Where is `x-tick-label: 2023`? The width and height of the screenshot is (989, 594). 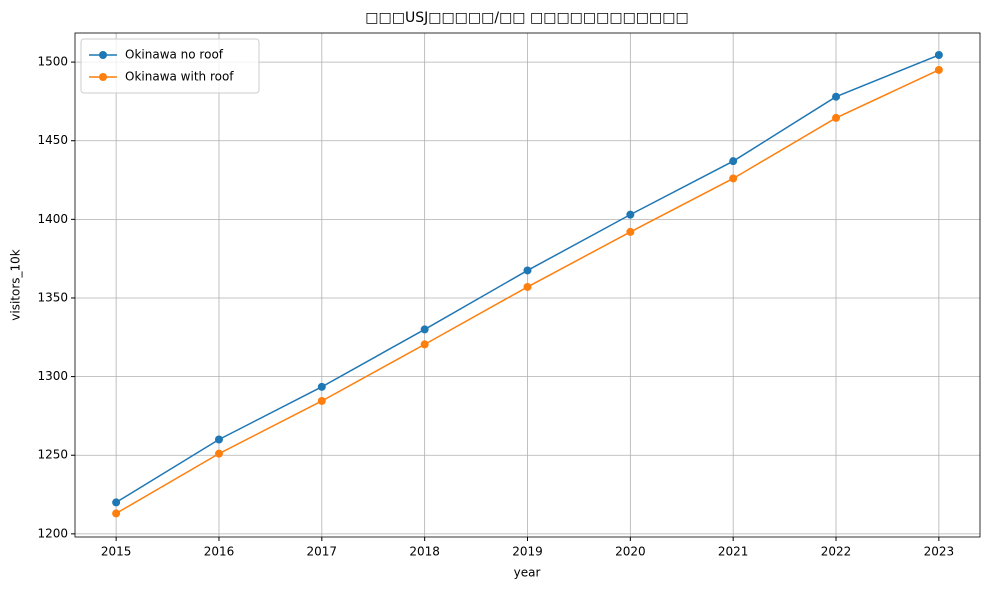 x-tick-label: 2023 is located at coordinates (939, 552).